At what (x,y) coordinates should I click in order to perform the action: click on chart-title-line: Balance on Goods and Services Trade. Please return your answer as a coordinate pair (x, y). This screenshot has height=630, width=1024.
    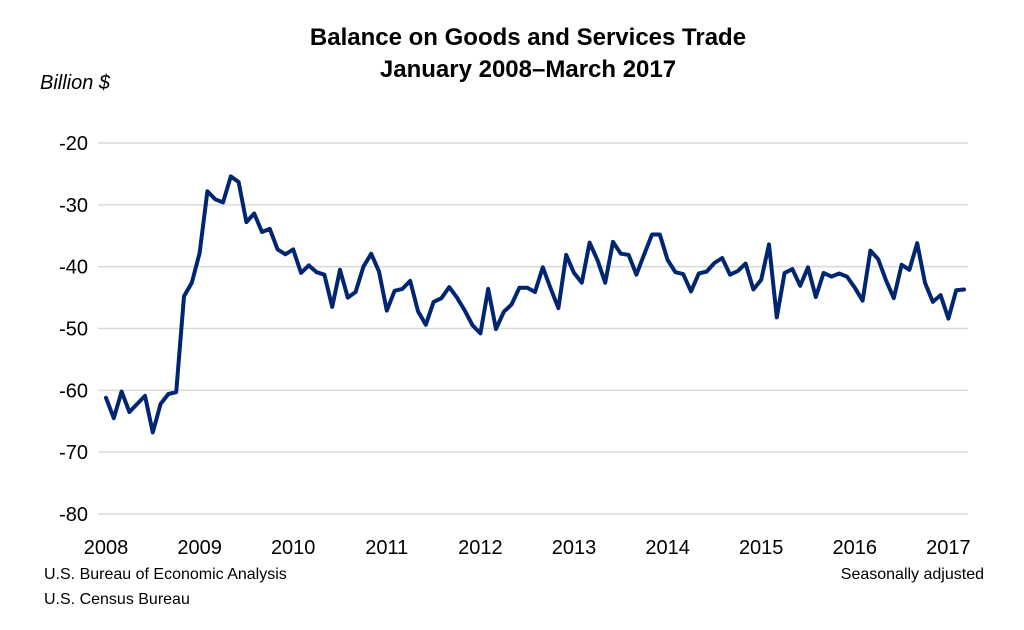
    Looking at the image, I should click on (528, 37).